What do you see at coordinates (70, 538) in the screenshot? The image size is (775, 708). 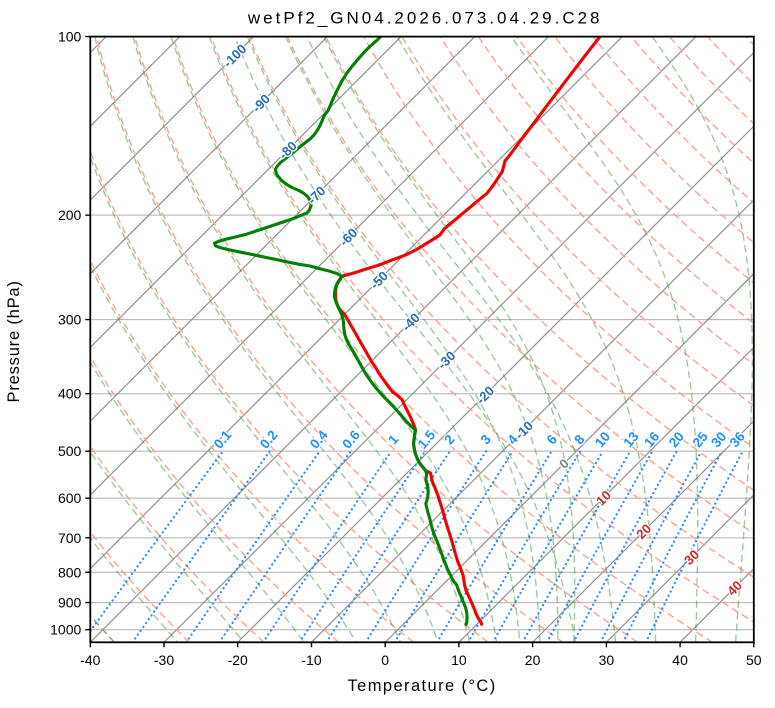 I see `svg-text: 700` at bounding box center [70, 538].